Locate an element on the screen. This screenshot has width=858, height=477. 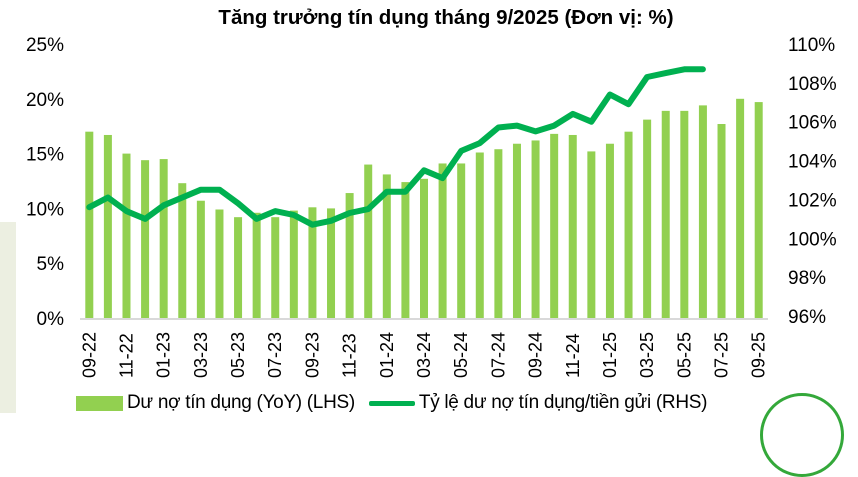
x-axis-tick: 05-23 is located at coordinates (238, 355).